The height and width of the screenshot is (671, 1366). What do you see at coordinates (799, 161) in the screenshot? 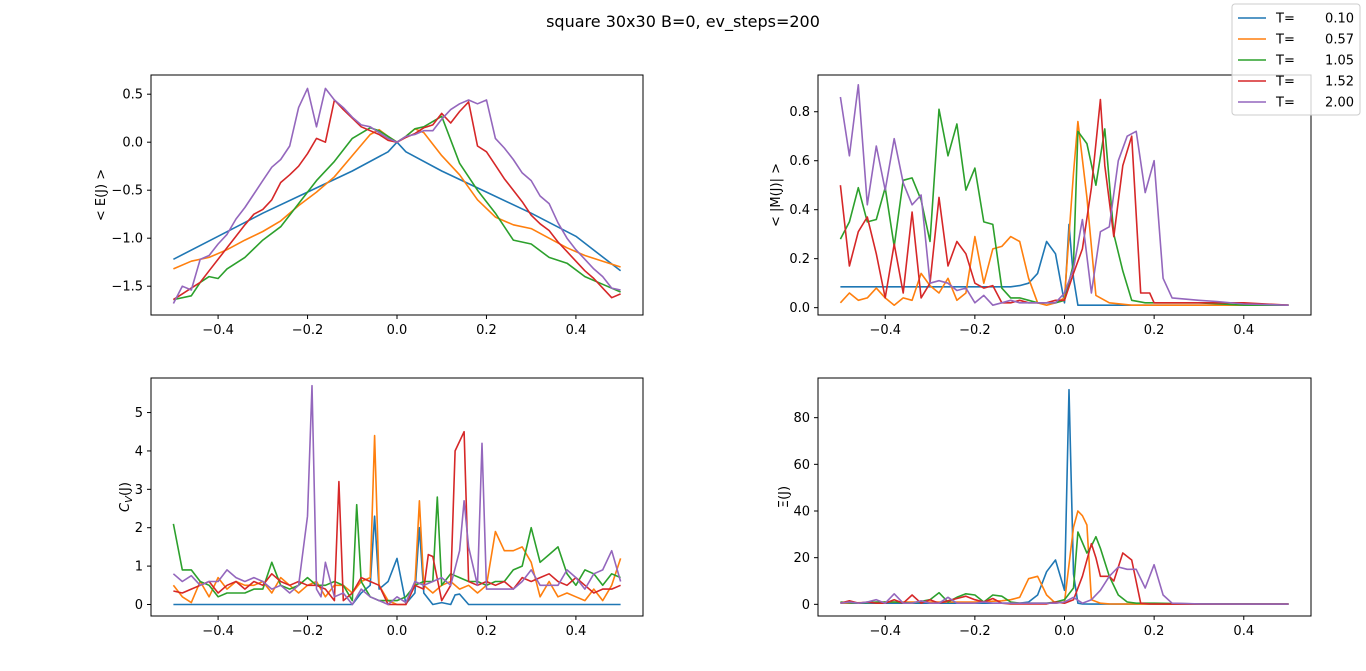
I see `y-tick-label: 0.6` at bounding box center [799, 161].